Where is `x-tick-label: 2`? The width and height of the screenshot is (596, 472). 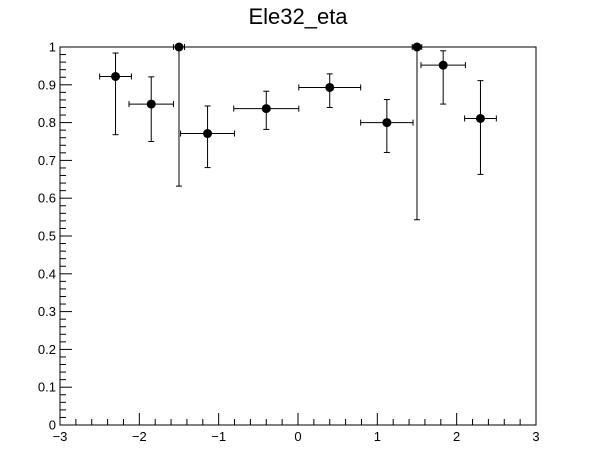 x-tick-label: 2 is located at coordinates (456, 436).